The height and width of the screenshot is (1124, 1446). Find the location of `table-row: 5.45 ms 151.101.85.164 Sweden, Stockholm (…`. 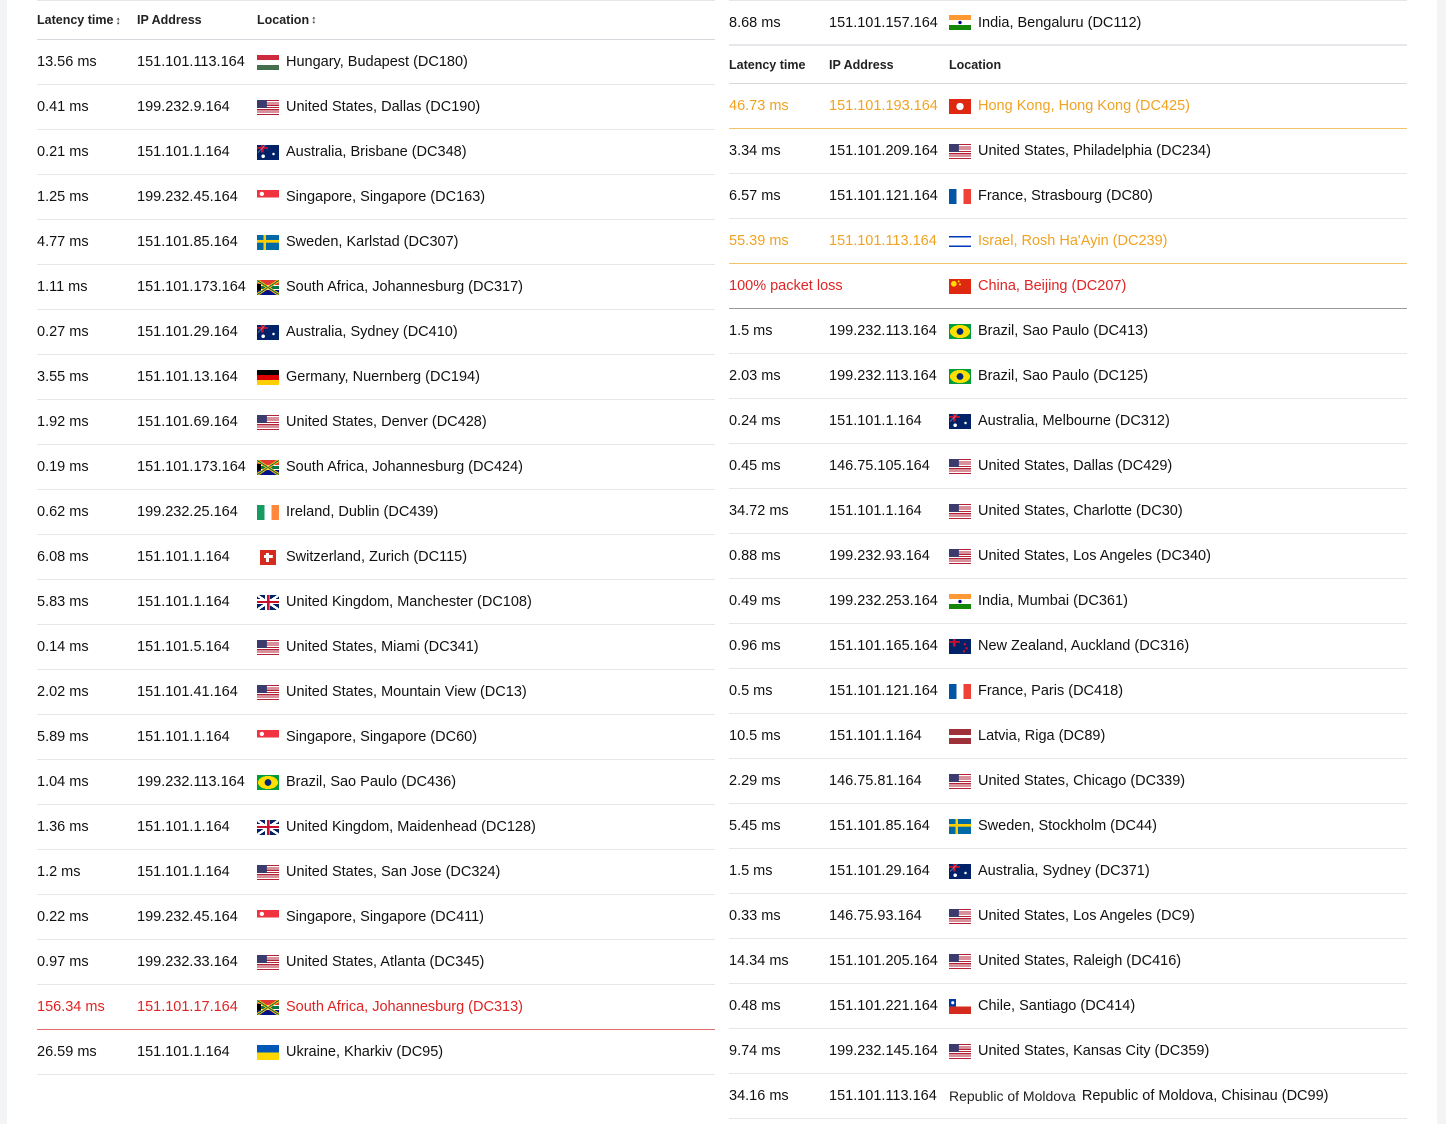

table-row: 5.45 ms 151.101.85.164 Sweden, Stockholm (… is located at coordinates (1068, 826).